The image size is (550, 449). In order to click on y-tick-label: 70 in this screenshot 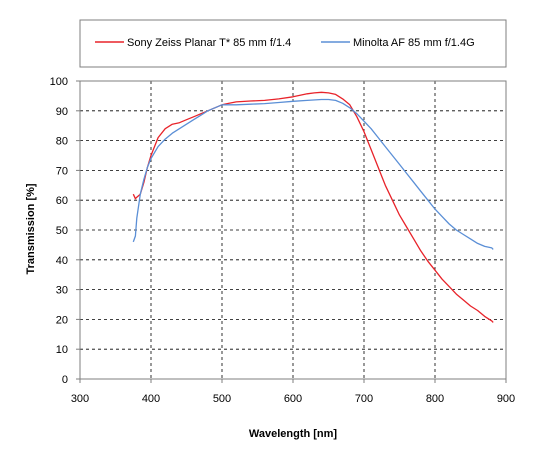, I will do `click(62, 171)`.